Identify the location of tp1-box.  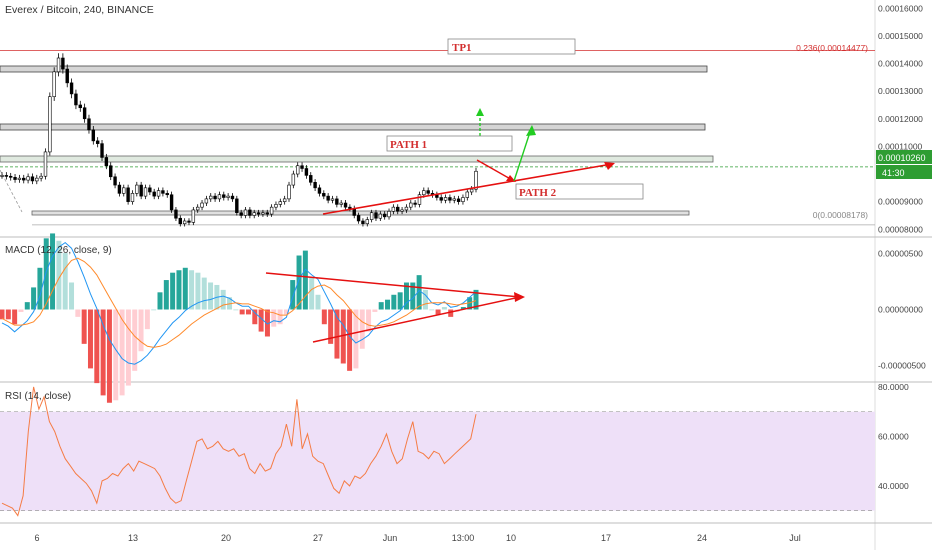
(511, 46).